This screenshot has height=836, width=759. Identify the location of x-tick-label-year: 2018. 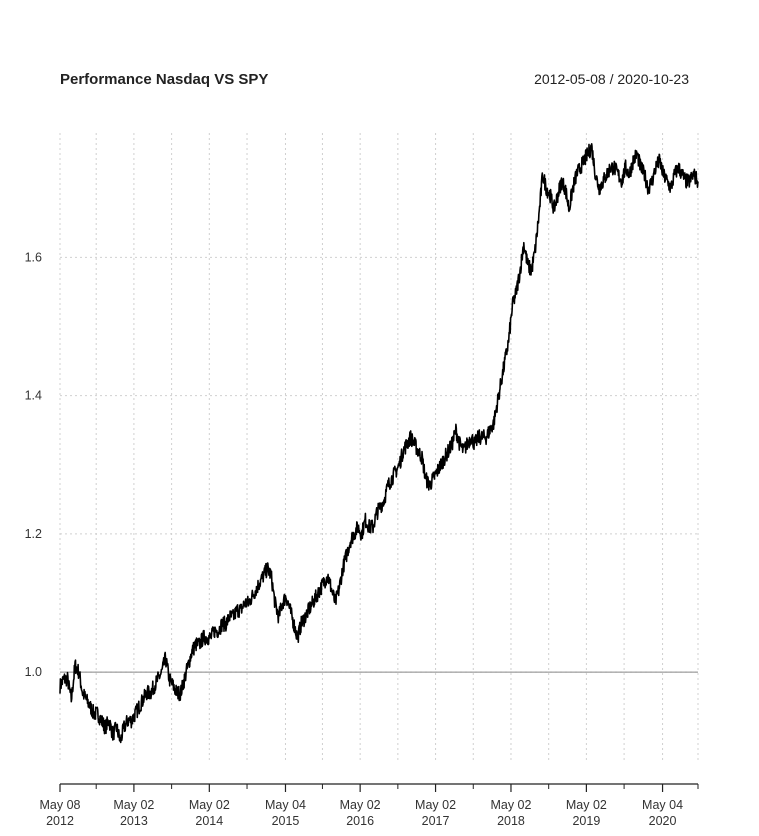
(511, 821).